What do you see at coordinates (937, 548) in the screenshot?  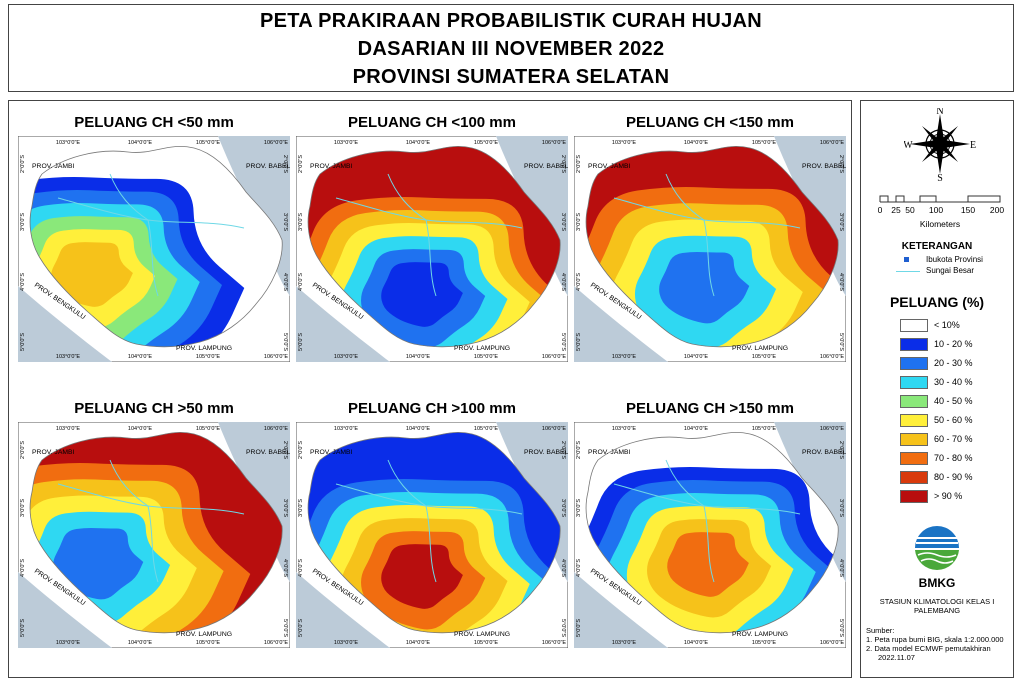 I see `bmkg-logo-icon` at bounding box center [937, 548].